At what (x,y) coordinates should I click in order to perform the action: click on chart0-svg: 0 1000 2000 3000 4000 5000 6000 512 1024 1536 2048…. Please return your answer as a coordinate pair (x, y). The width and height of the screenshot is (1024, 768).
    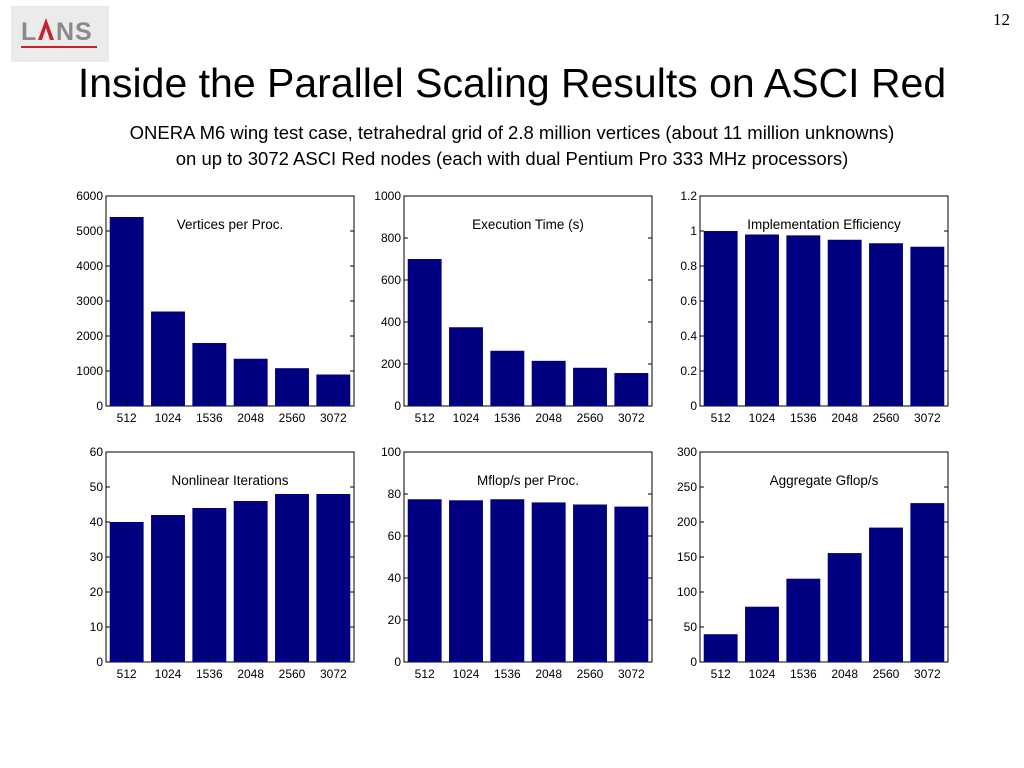
    Looking at the image, I should click on (215, 307).